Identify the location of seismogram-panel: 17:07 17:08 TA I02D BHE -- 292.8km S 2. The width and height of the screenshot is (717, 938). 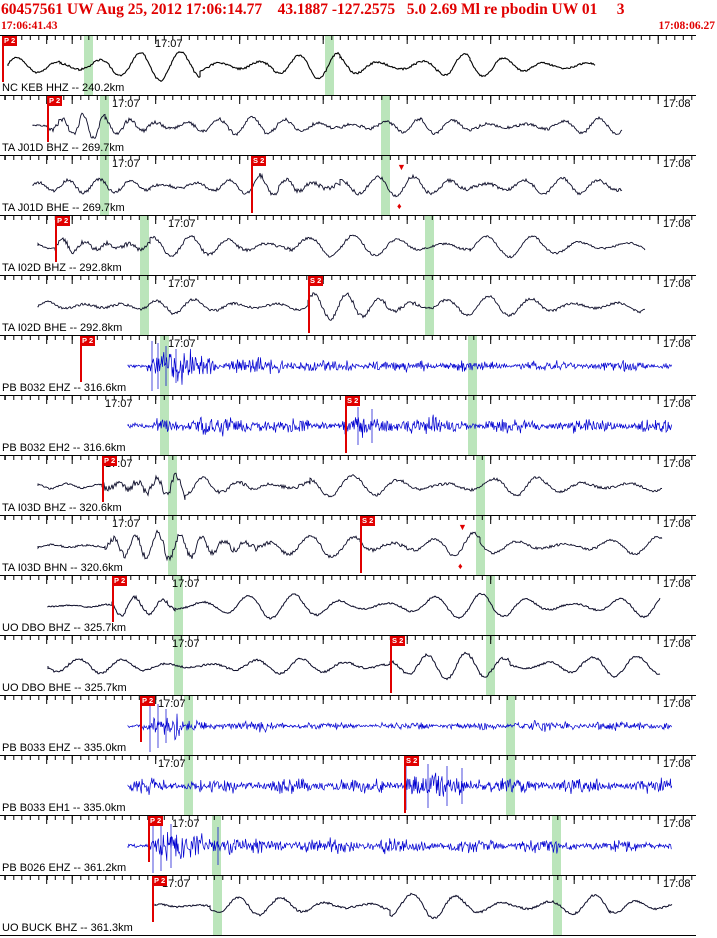
(348, 305).